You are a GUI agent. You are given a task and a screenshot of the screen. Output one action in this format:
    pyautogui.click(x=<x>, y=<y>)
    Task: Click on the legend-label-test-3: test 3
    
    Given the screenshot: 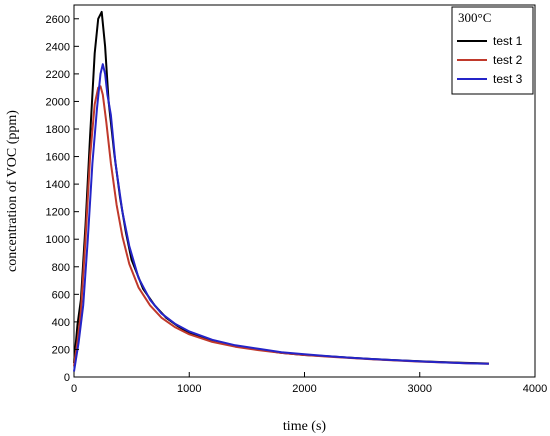 What is the action you would take?
    pyautogui.click(x=508, y=79)
    